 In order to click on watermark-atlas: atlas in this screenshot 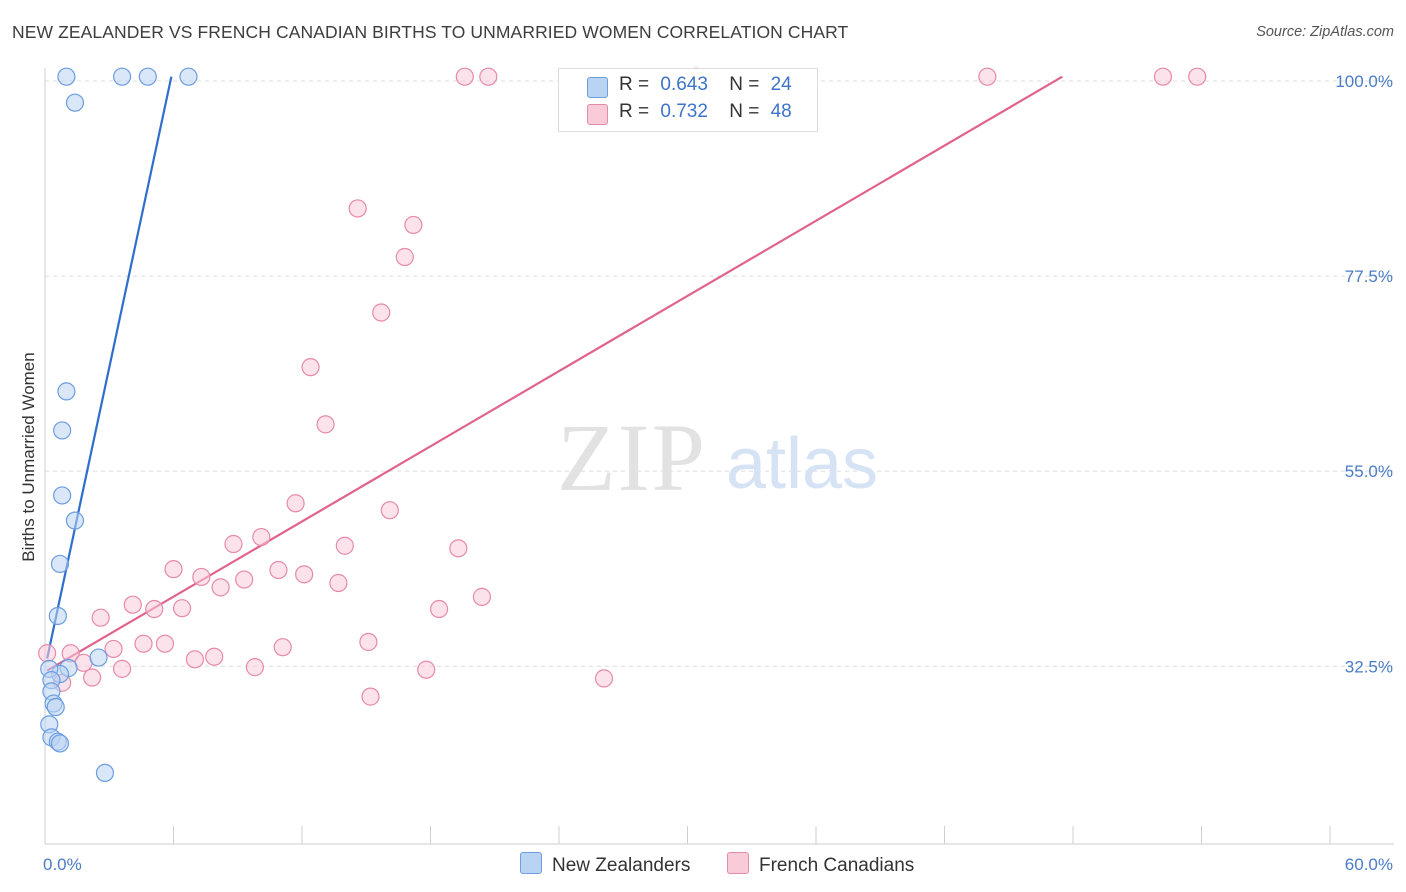, I will do `click(802, 464)`.